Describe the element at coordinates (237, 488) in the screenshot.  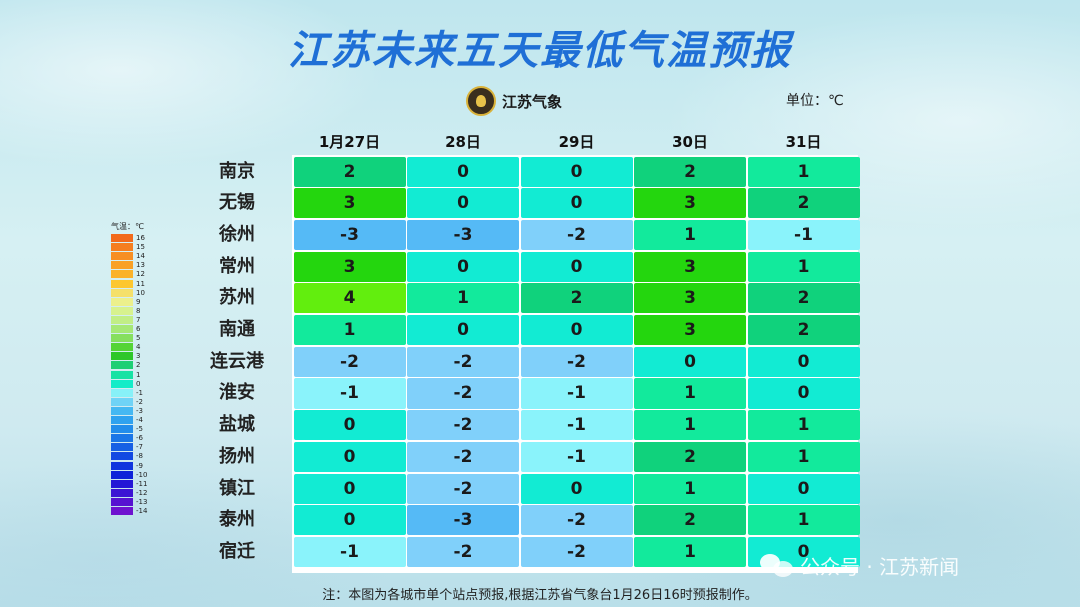
I see `city-label: 镇江` at that location.